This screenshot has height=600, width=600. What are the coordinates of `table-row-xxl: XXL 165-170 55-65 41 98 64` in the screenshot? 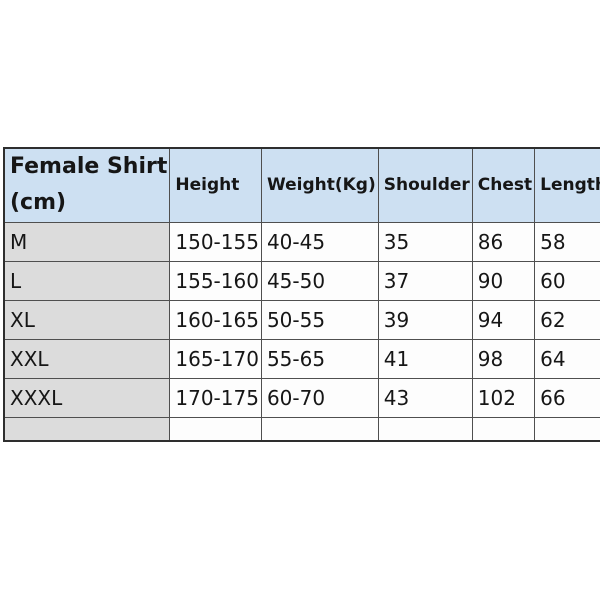 It's located at (301, 358).